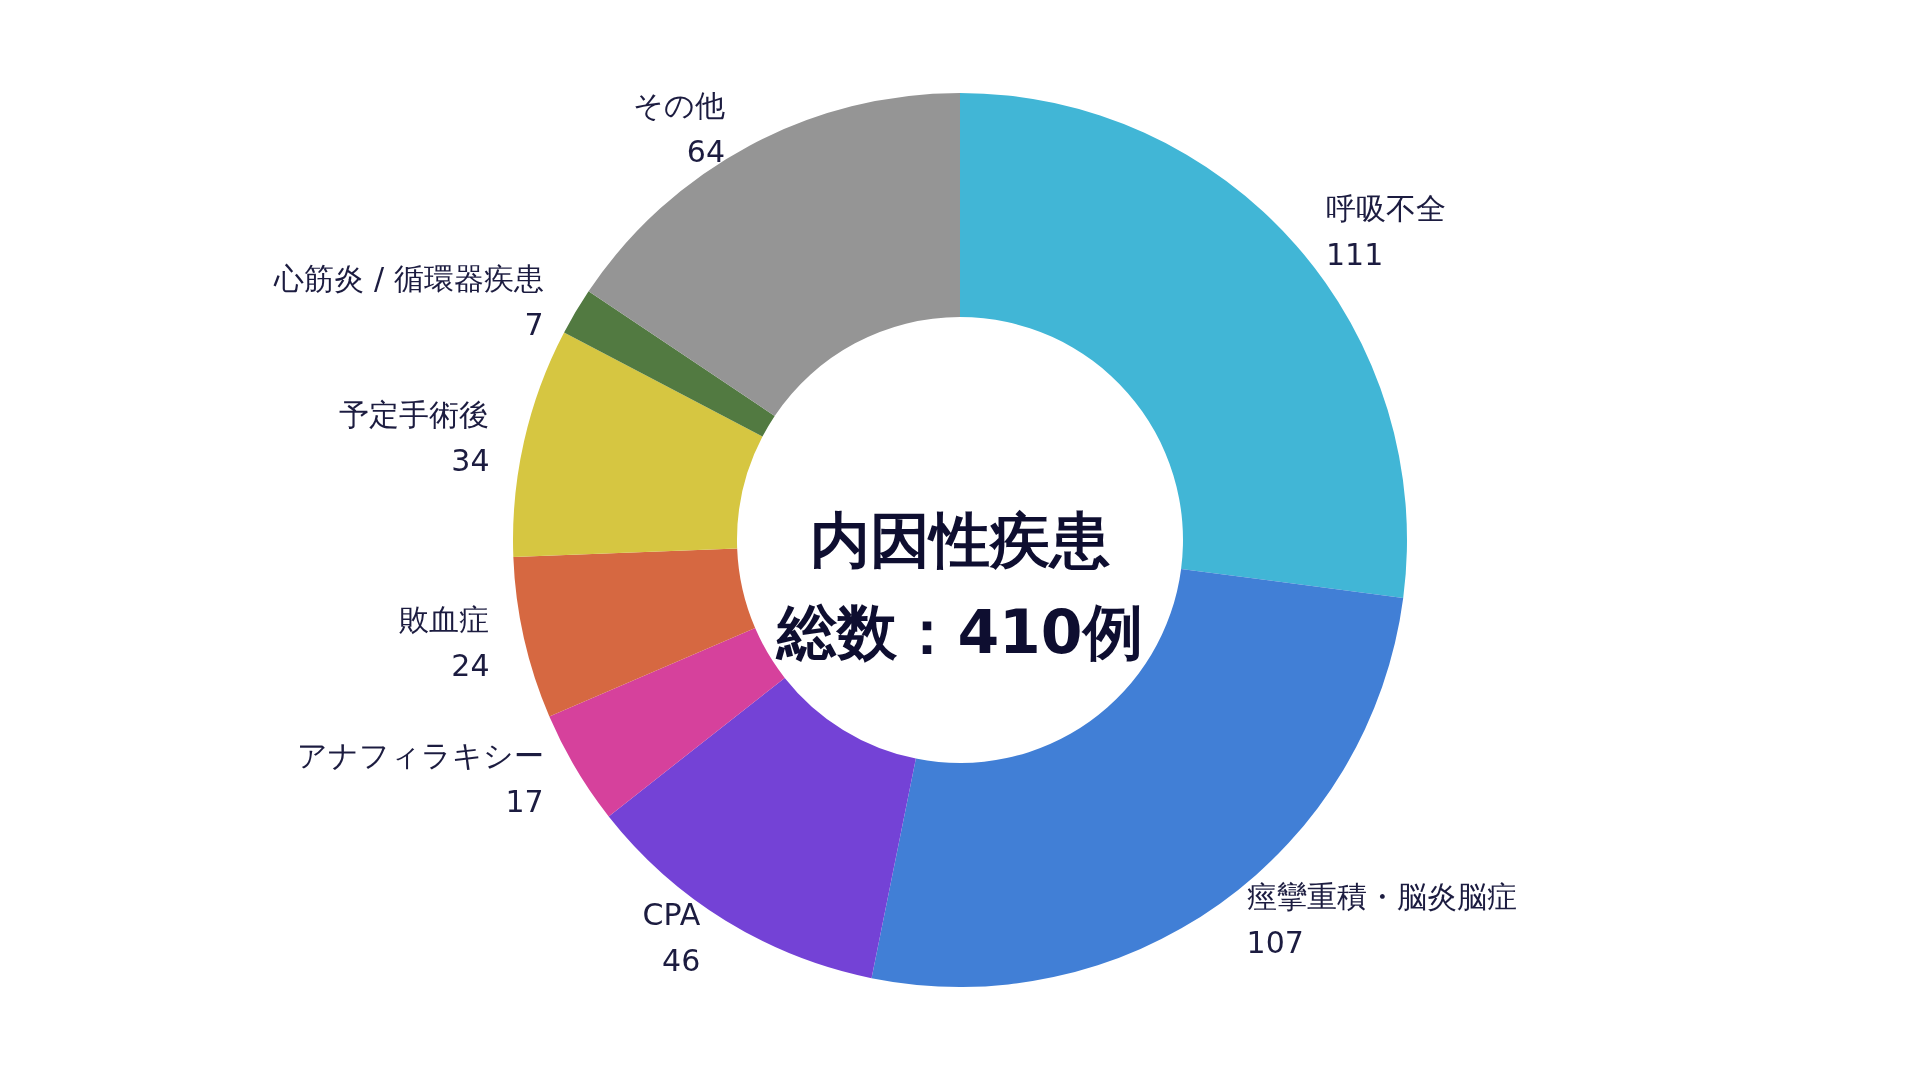 Image resolution: width=1920 pixels, height=1080 pixels. I want to click on data-label: 46, so click(681, 961).